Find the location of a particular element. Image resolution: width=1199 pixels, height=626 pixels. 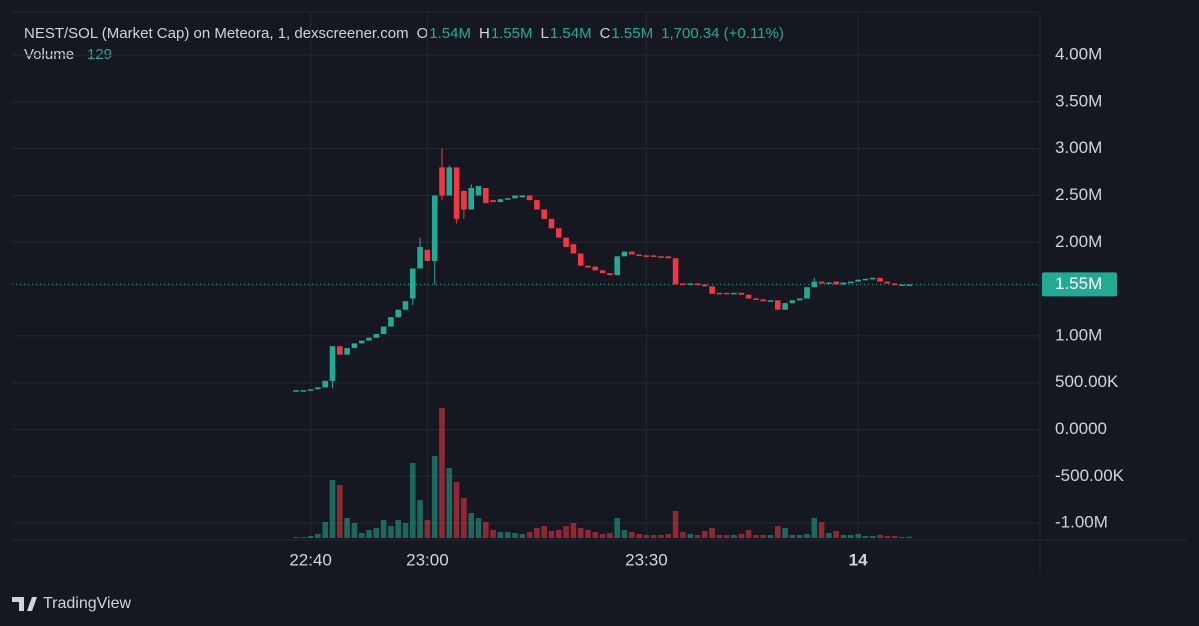

y-tick-label: 0.0000 is located at coordinates (1081, 428).